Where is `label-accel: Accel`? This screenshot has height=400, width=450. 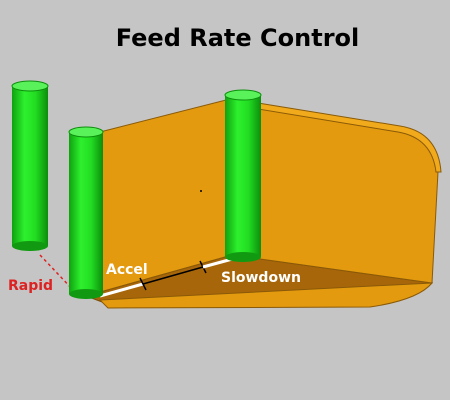 label-accel: Accel is located at coordinates (127, 270).